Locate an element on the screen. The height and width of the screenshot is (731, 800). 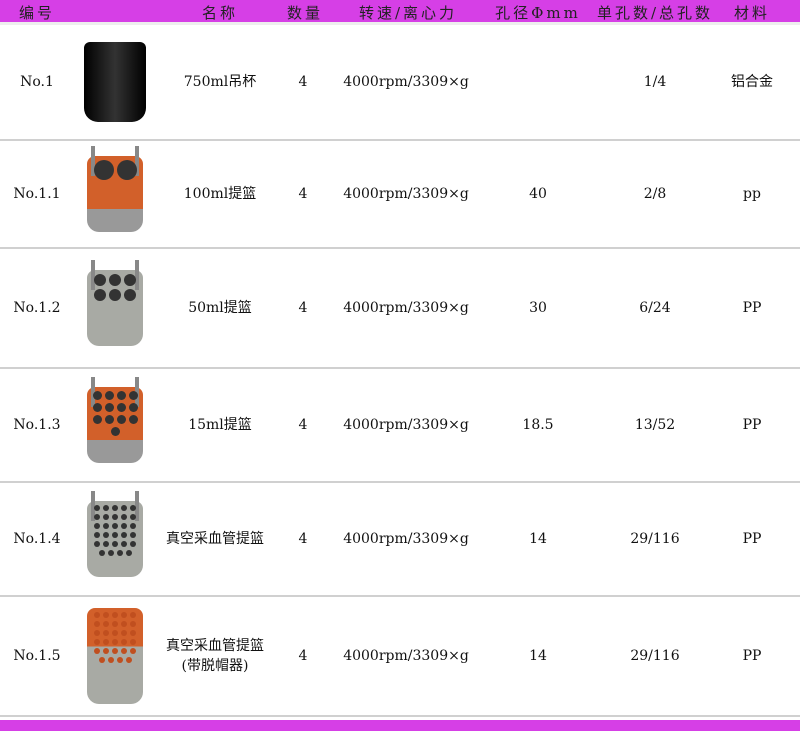
count-text: 2/8 is located at coordinates (655, 194).